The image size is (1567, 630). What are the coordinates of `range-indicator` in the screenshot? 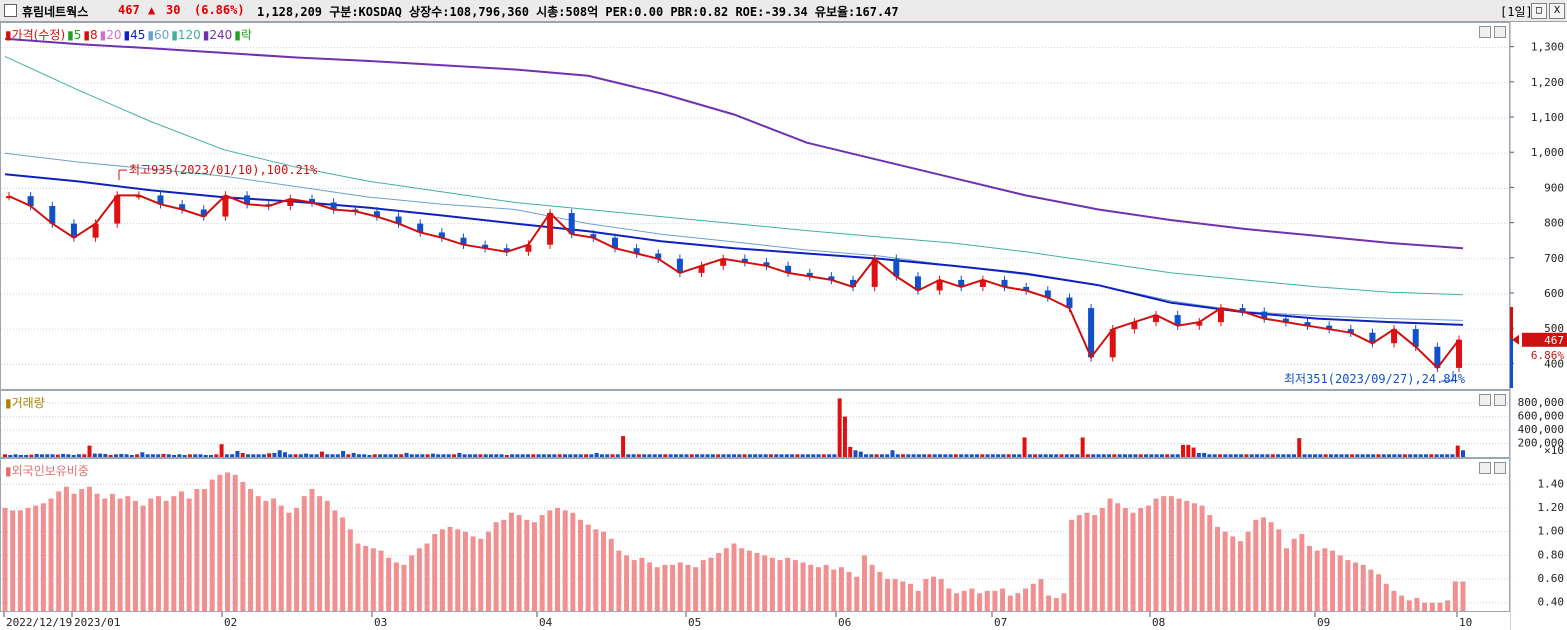 It's located at (1511, 347).